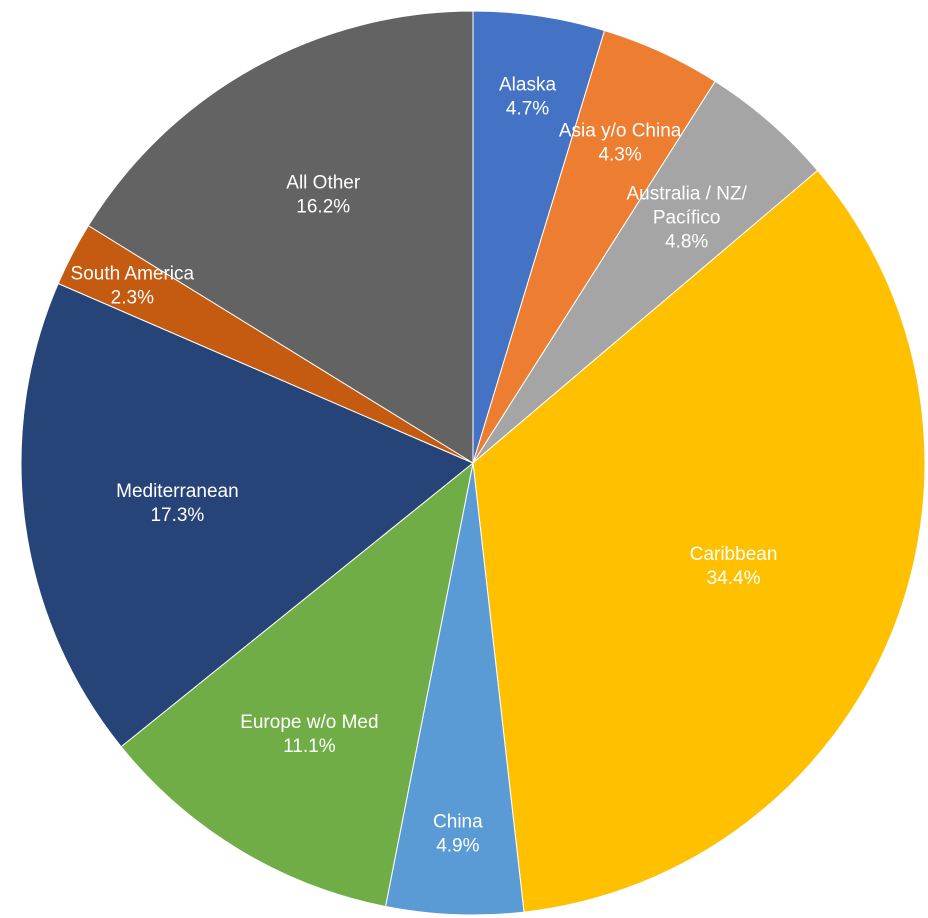 The image size is (928, 918). I want to click on pie-slice-label-asia-y-o-china: Asia y/o China 4.3%, so click(620, 143).